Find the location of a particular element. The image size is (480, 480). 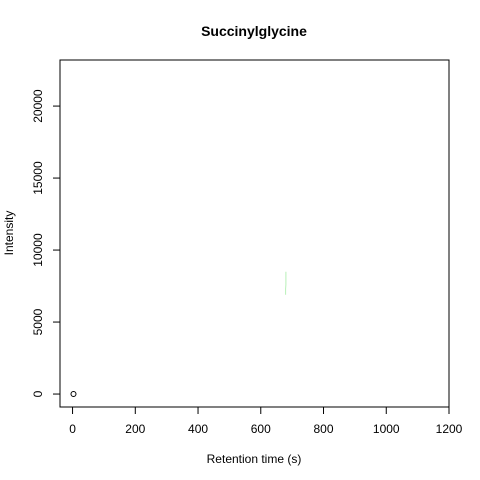

x-tick-label: 1200 is located at coordinates (449, 429).